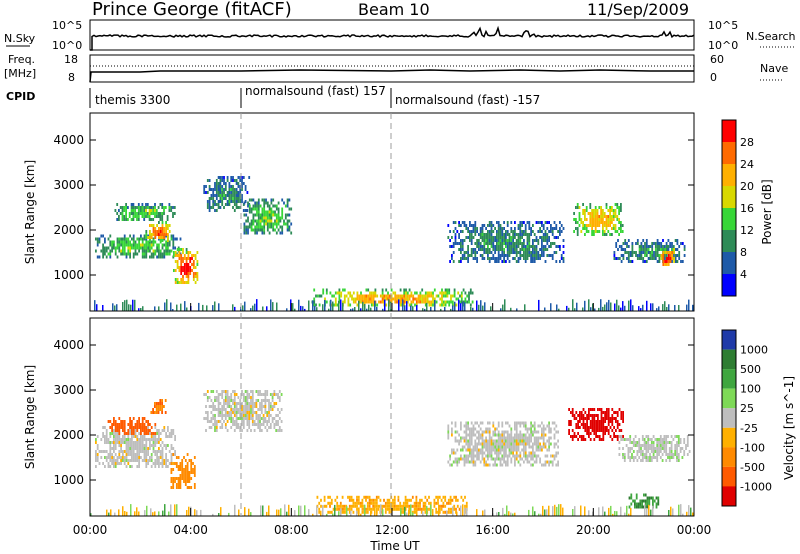 The height and width of the screenshot is (554, 800). What do you see at coordinates (743, 252) in the screenshot?
I see `colorbar-tick-label: 8` at bounding box center [743, 252].